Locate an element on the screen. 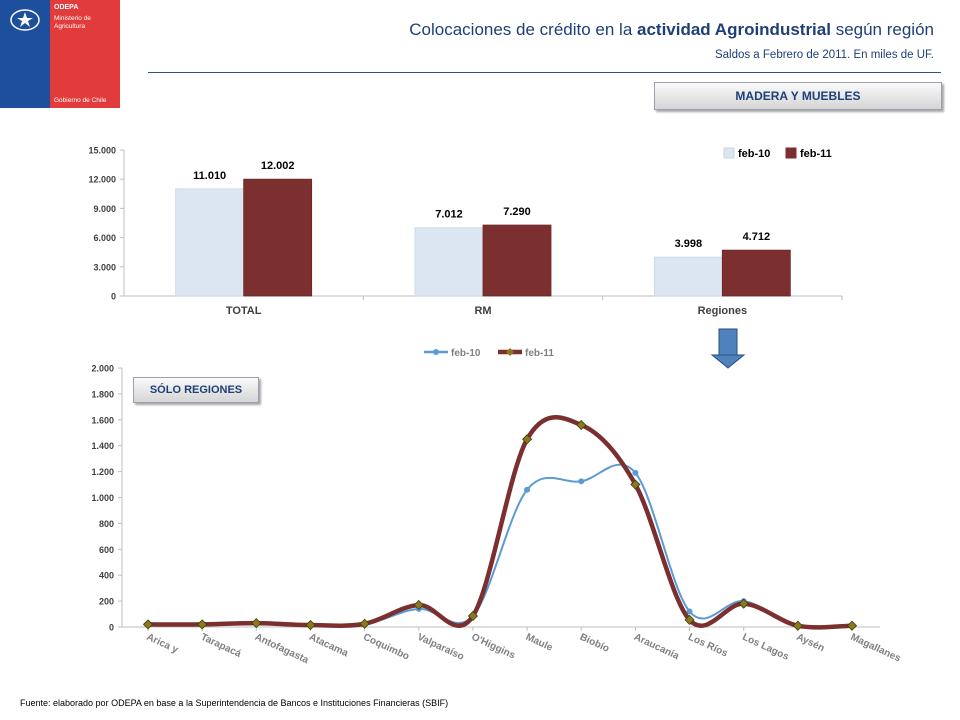  logo-ministry: Ministerio de Agricultura is located at coordinates (72, 23).